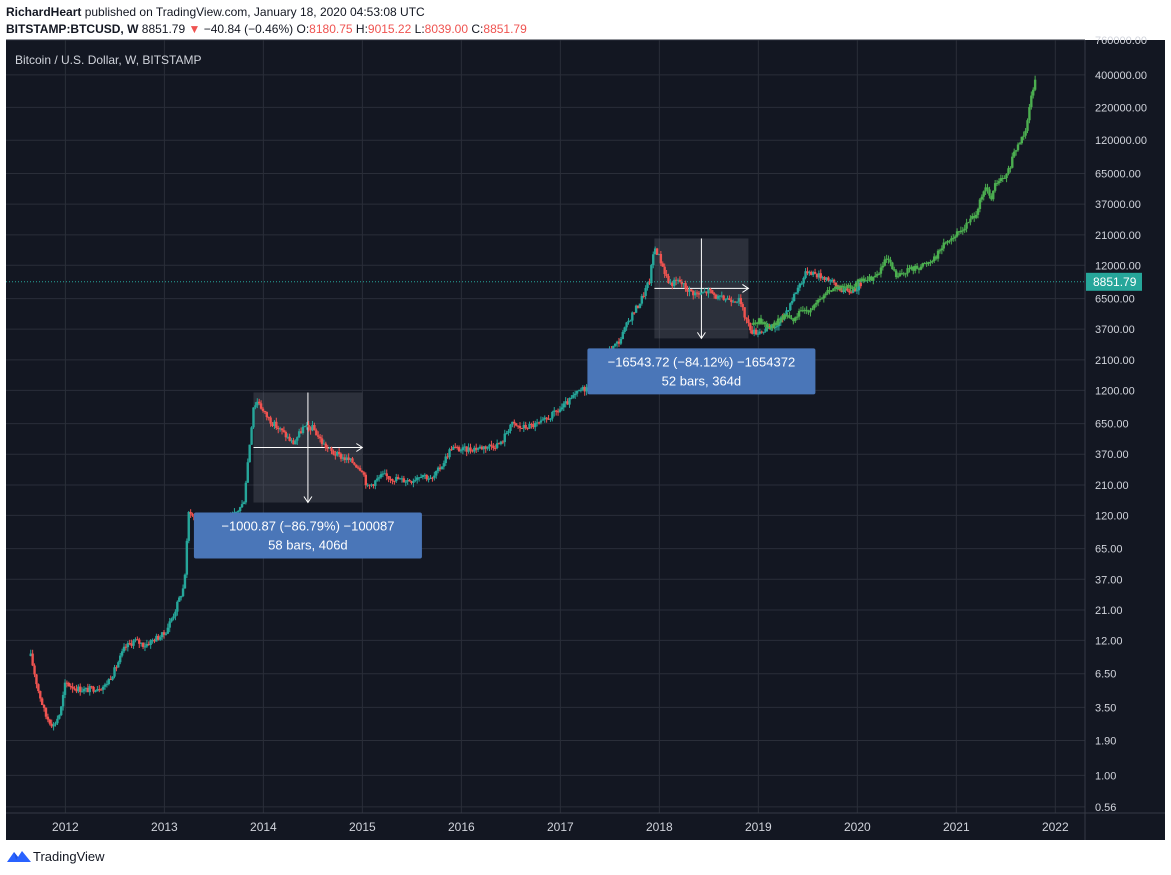  What do you see at coordinates (194, 29) in the screenshot?
I see `change-down-icon: ▼` at bounding box center [194, 29].